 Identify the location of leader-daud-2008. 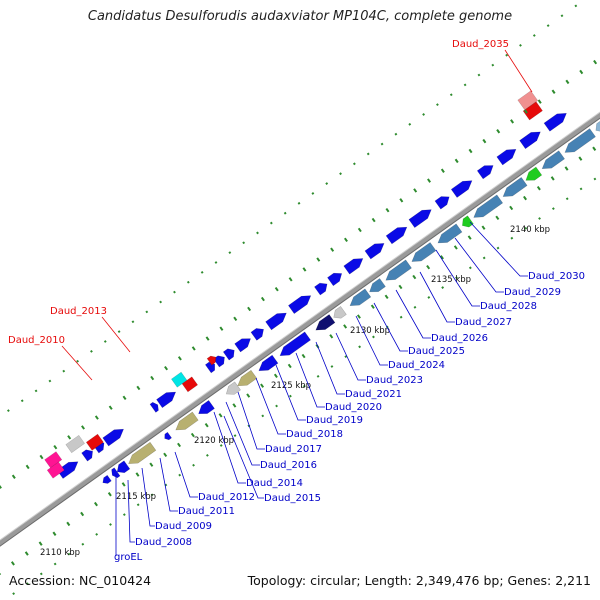
(131, 511).